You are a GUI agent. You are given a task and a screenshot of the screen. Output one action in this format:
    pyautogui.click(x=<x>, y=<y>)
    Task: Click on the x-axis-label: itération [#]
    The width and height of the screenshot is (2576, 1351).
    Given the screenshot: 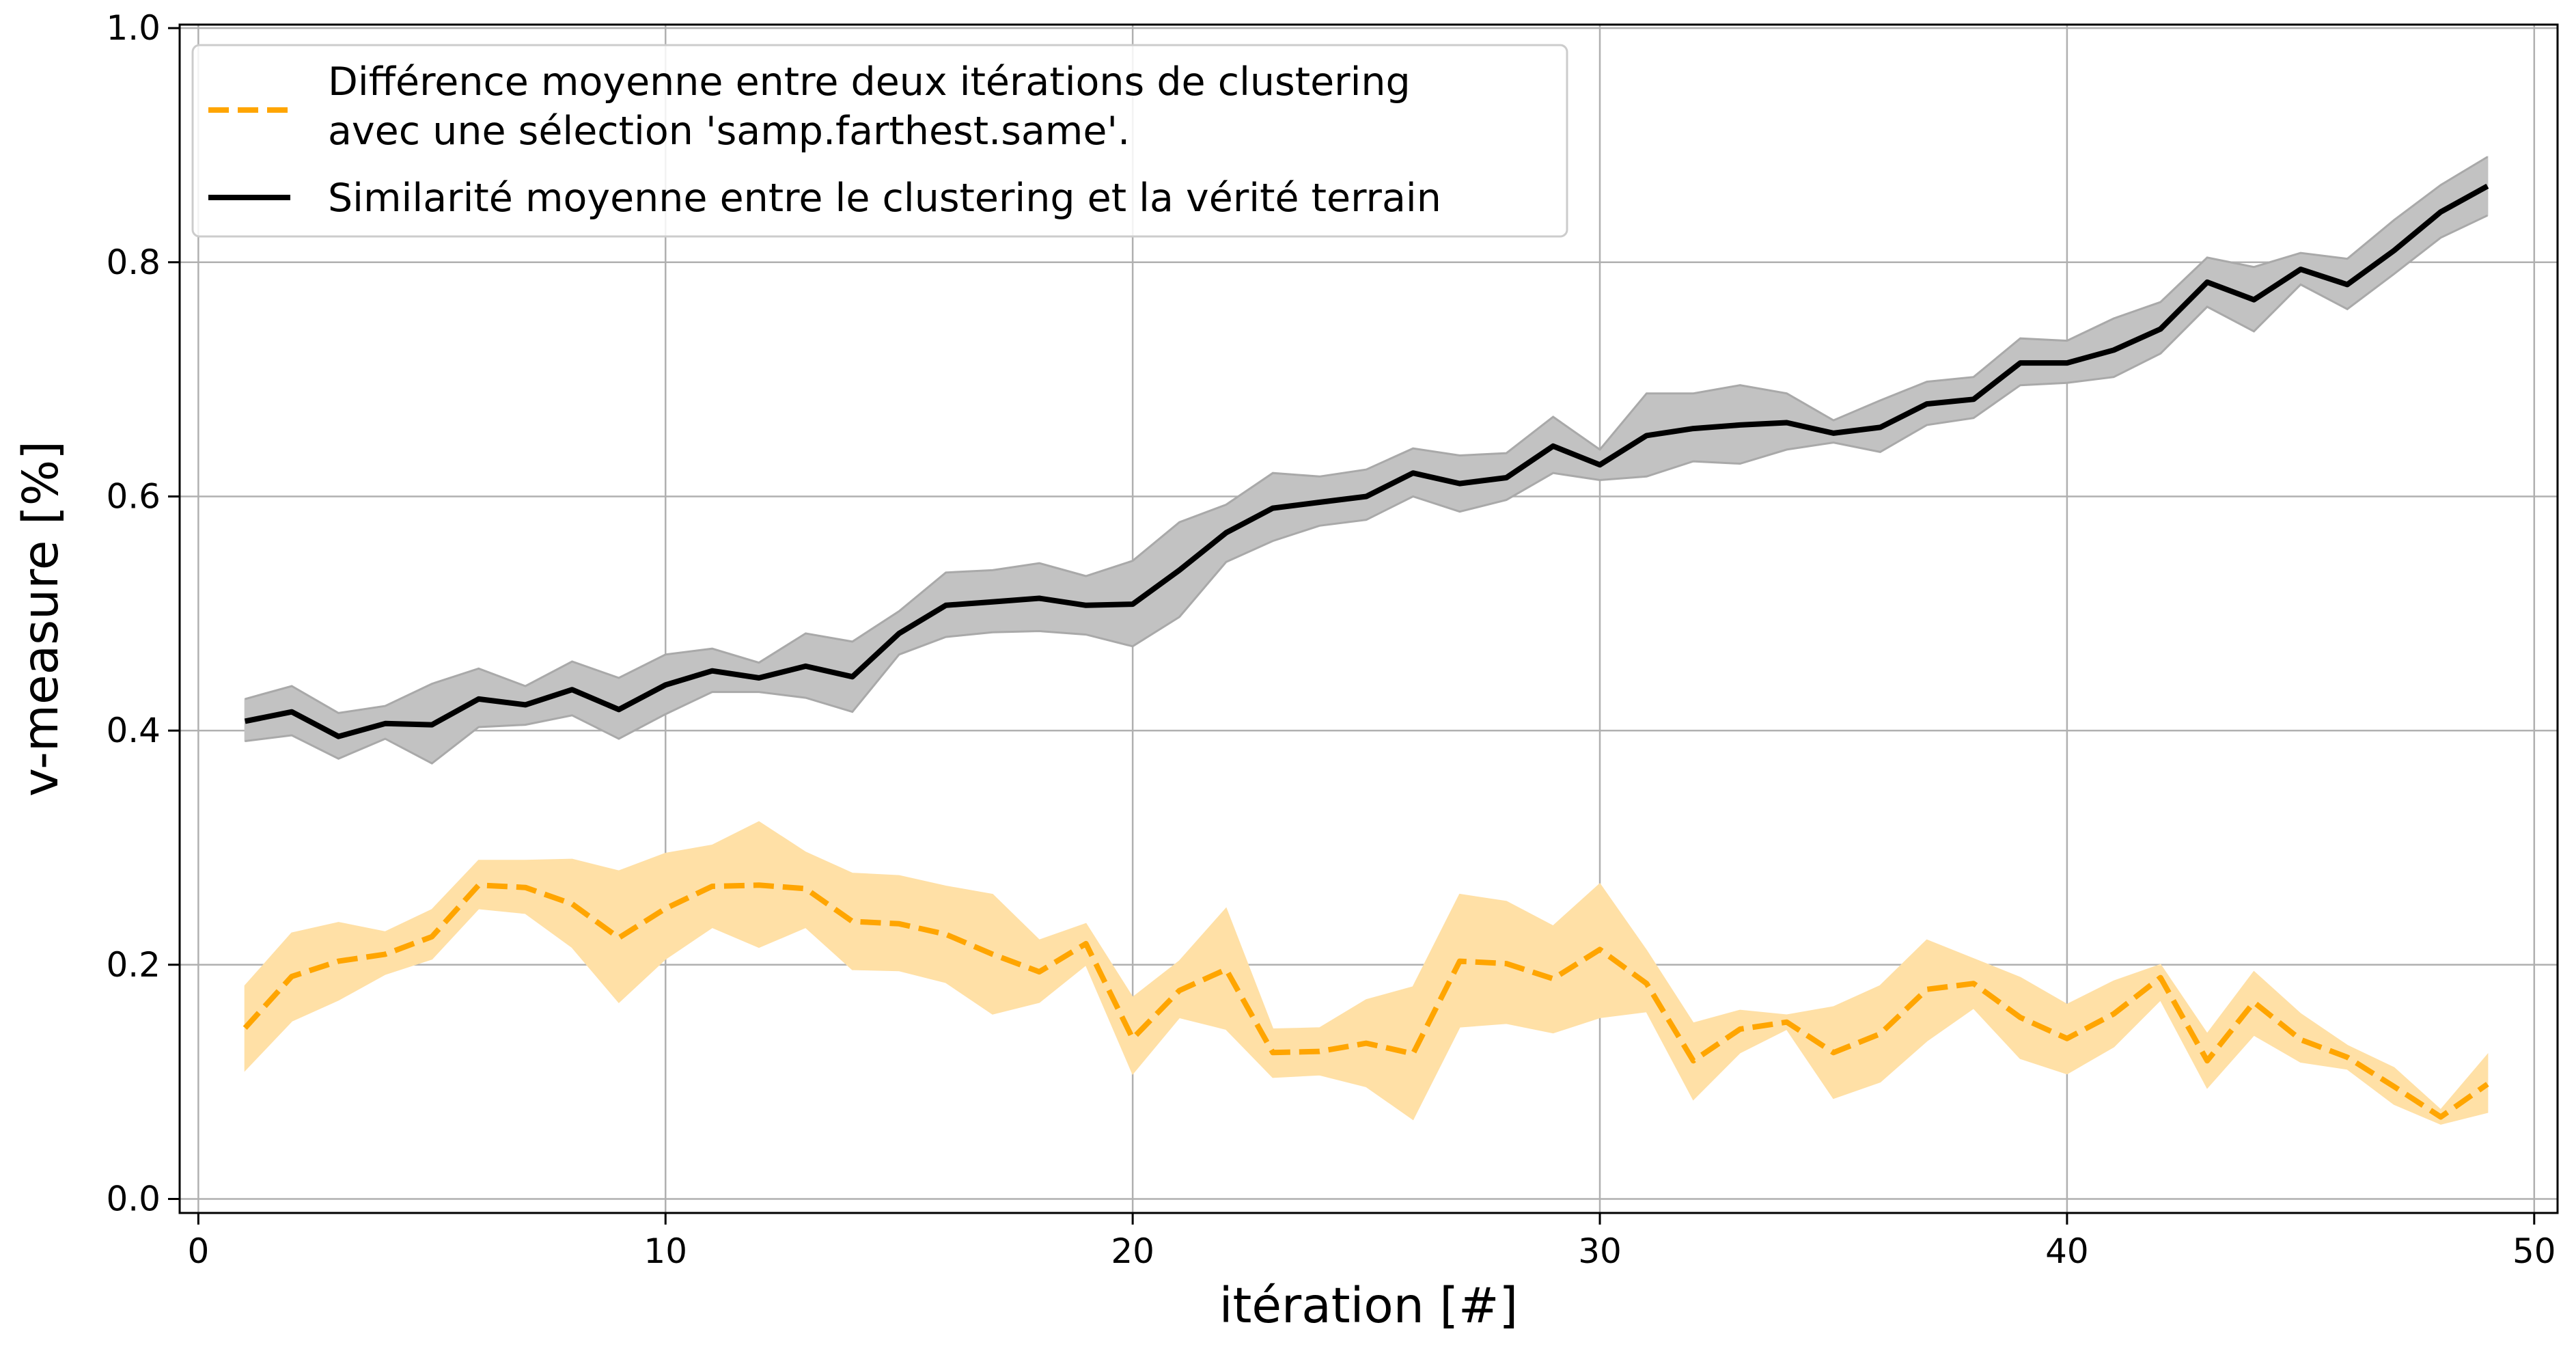 What is the action you would take?
    pyautogui.click(x=1368, y=1306)
    